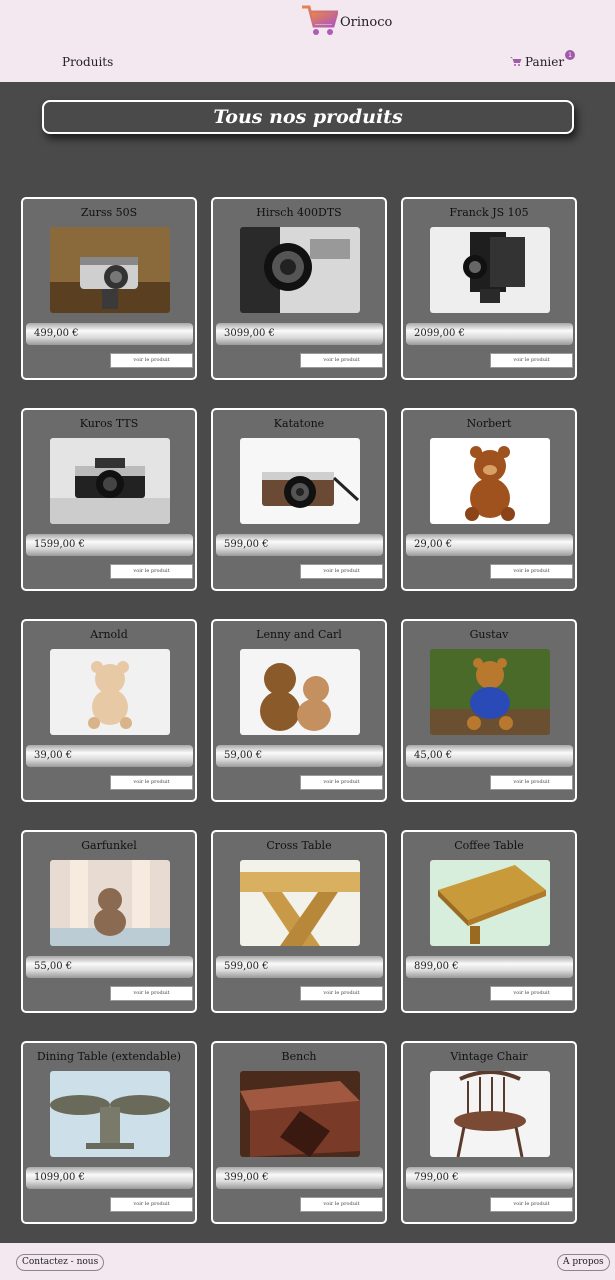 The image size is (615, 1280). Describe the element at coordinates (489, 1056) in the screenshot. I see `product-name: Vintage Chair` at that location.